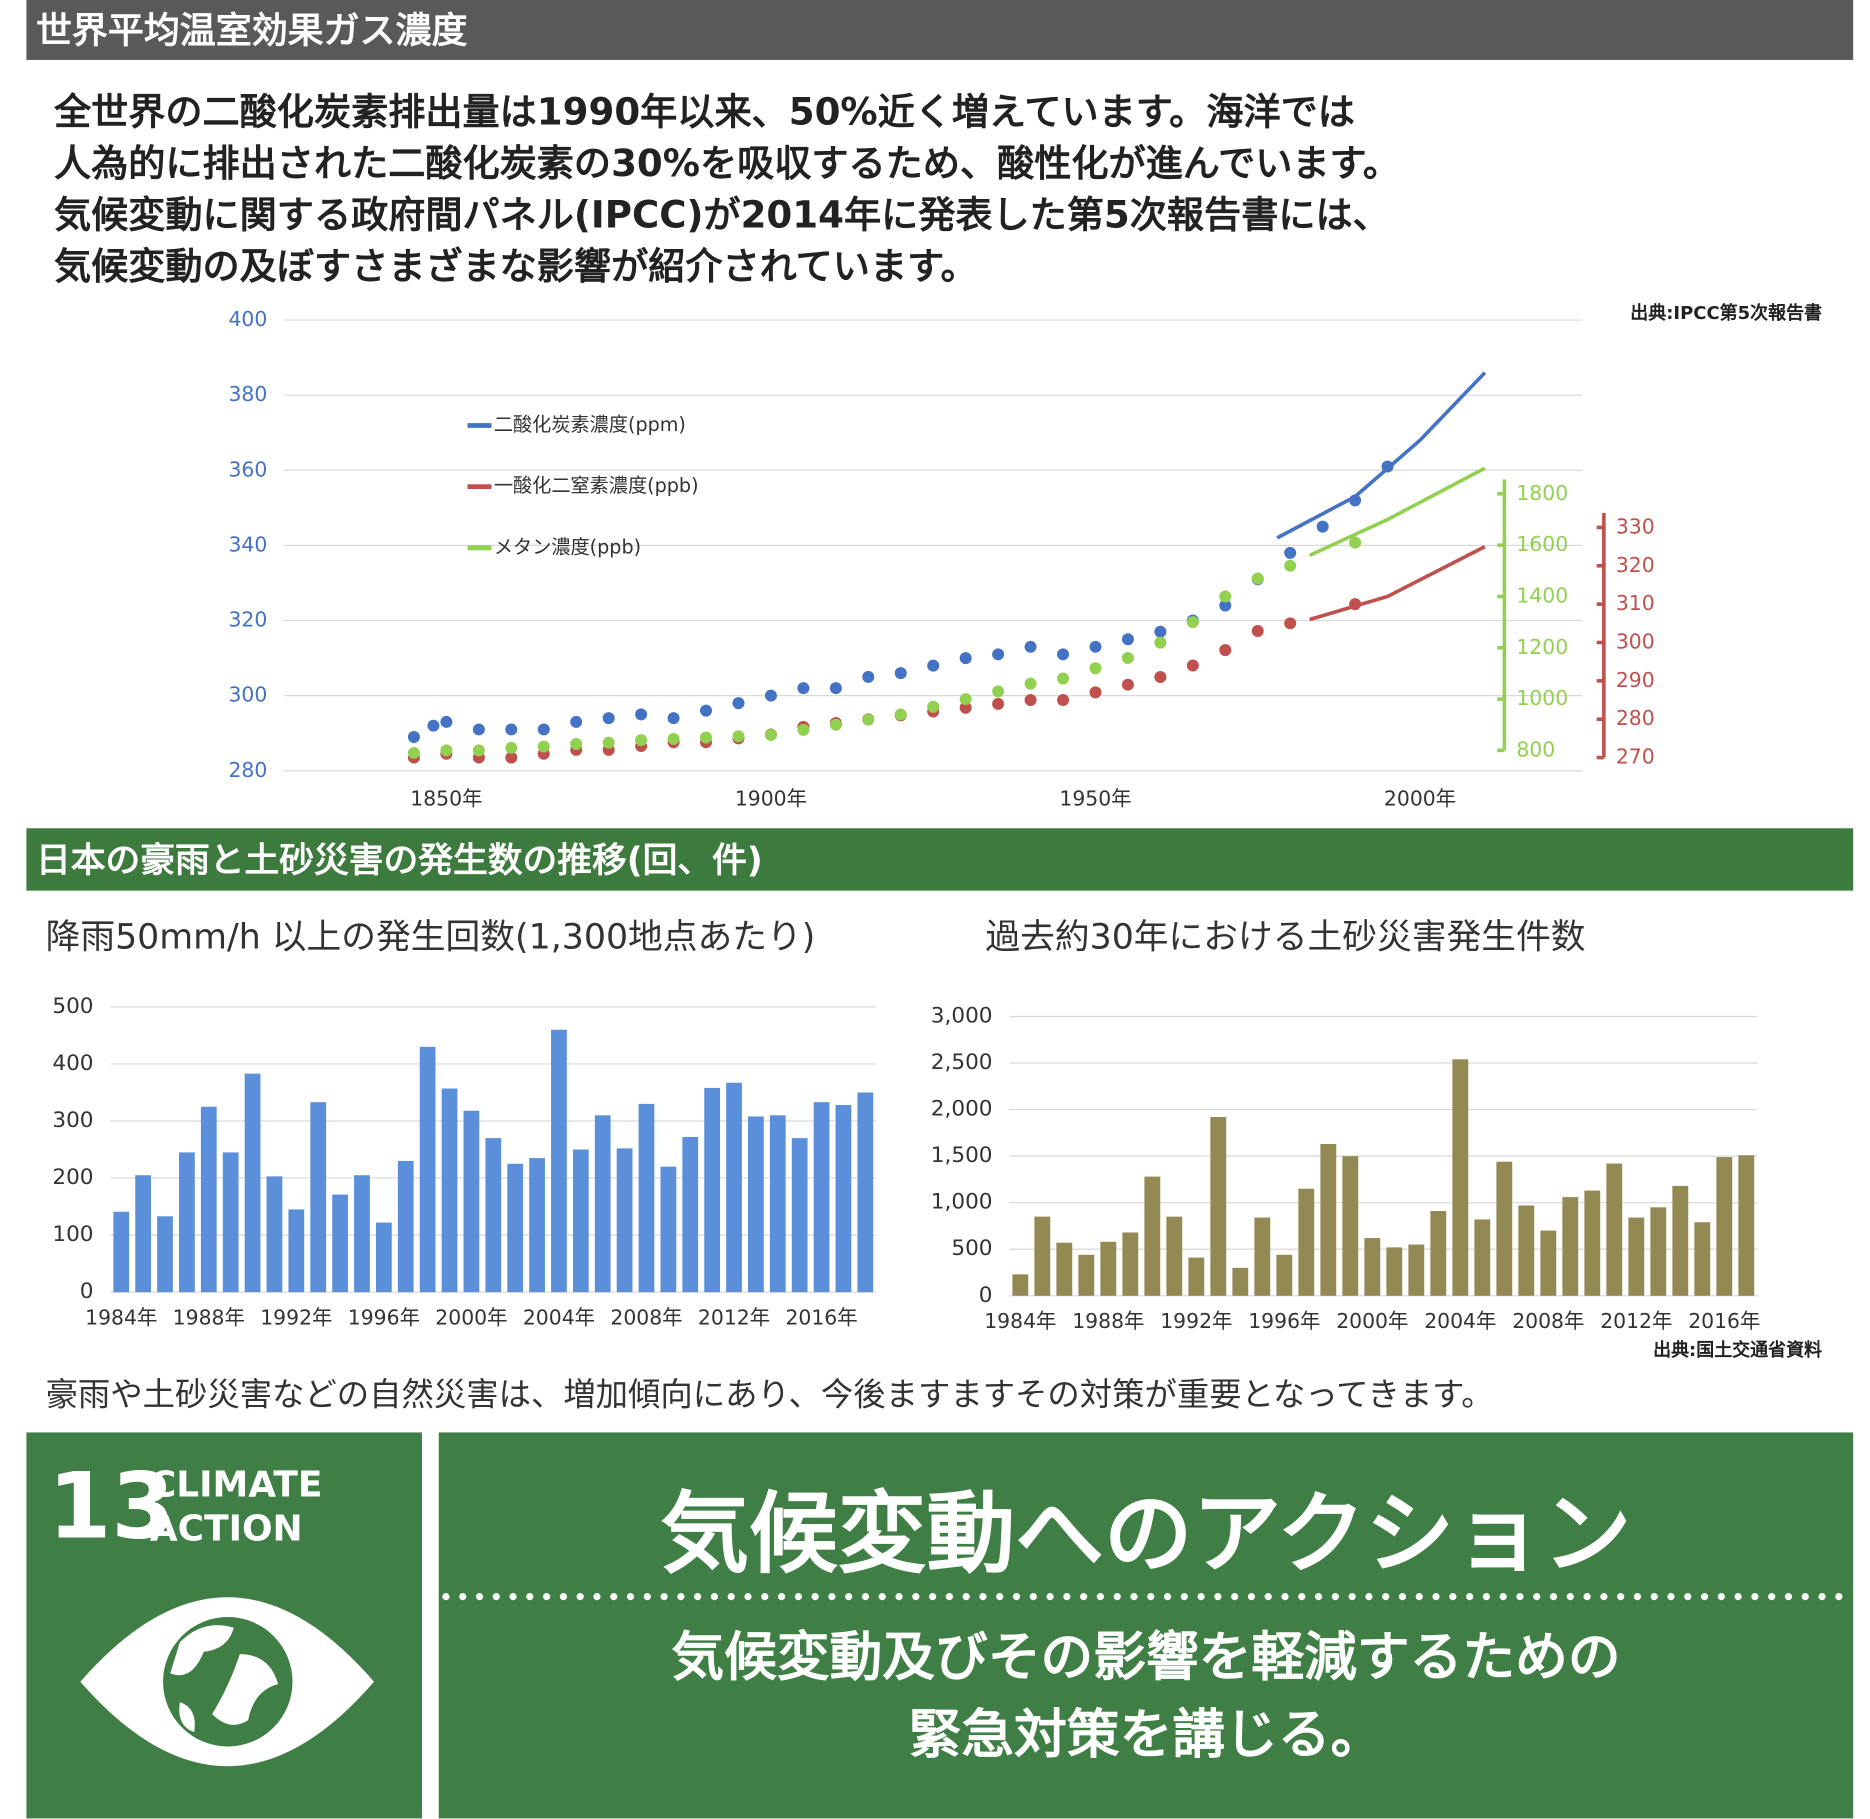 Image resolution: width=1870 pixels, height=1819 pixels. What do you see at coordinates (224, 1679) in the screenshot?
I see `globe-land` at bounding box center [224, 1679].